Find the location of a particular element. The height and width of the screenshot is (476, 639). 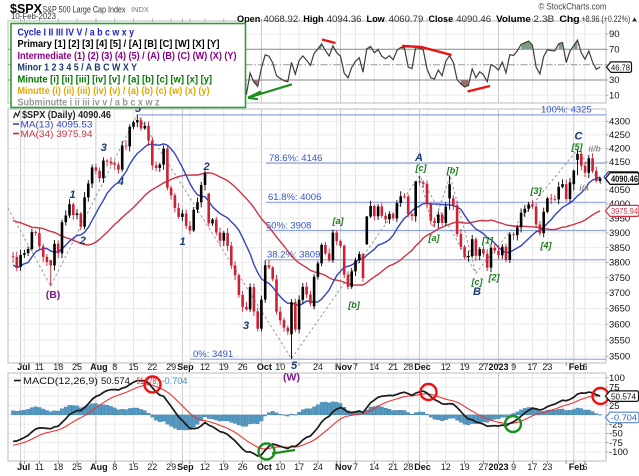

svg-text: B is located at coordinates (477, 292).